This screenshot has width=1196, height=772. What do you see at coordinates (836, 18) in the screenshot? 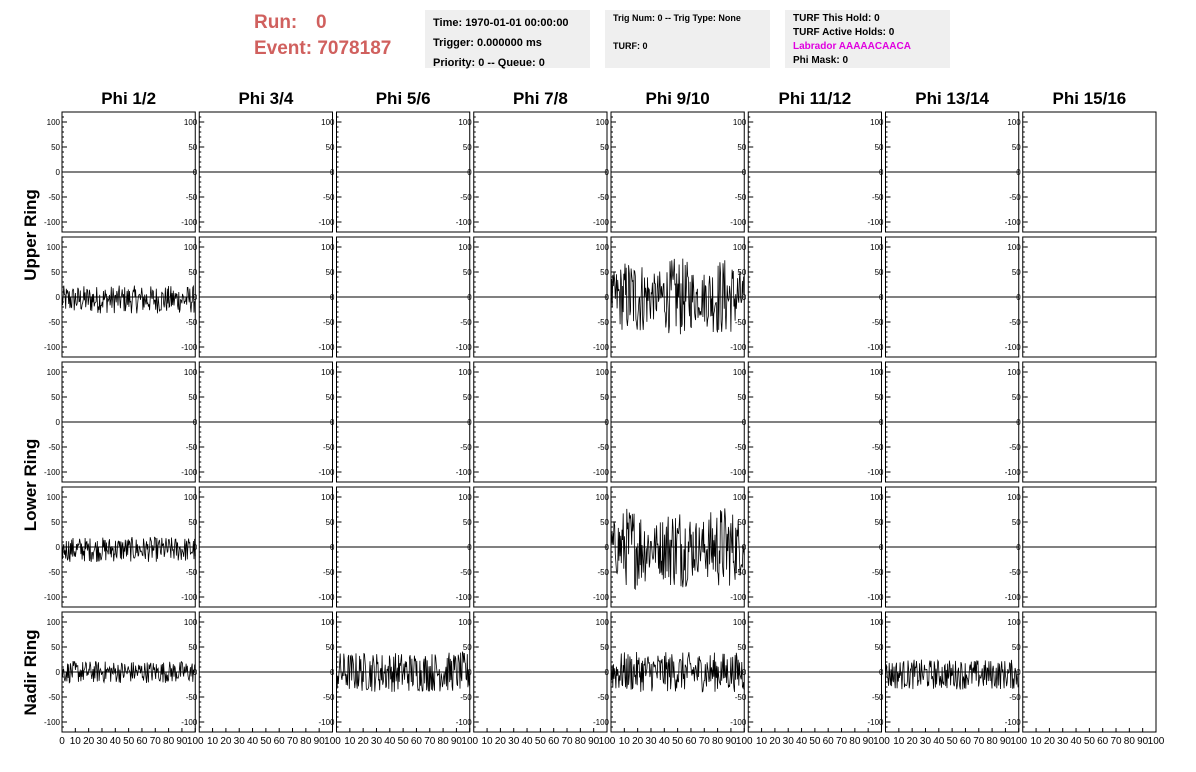
I see `turf-this-hold-text: TURF This Hold: 0` at bounding box center [836, 18].